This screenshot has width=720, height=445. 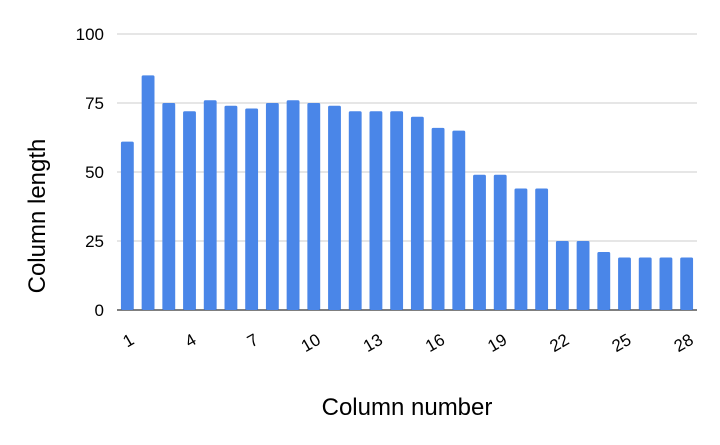 I want to click on x-tick-label: 4, so click(x=191, y=340).